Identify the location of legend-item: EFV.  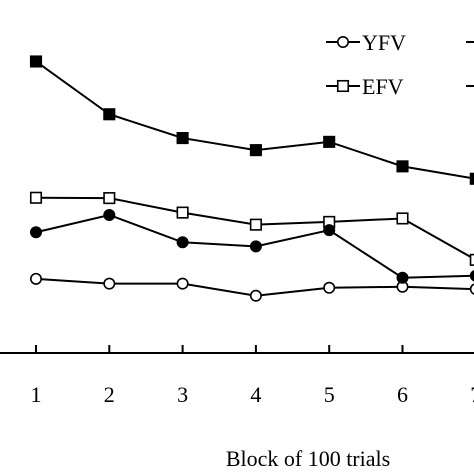
(365, 86).